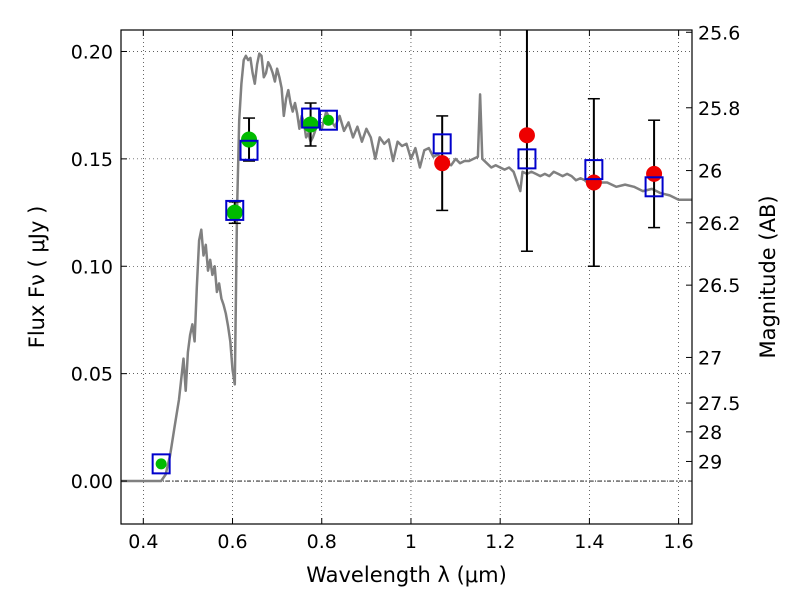 The width and height of the screenshot is (800, 604). What do you see at coordinates (719, 286) in the screenshot?
I see `mag-tick-label: 26.5` at bounding box center [719, 286].